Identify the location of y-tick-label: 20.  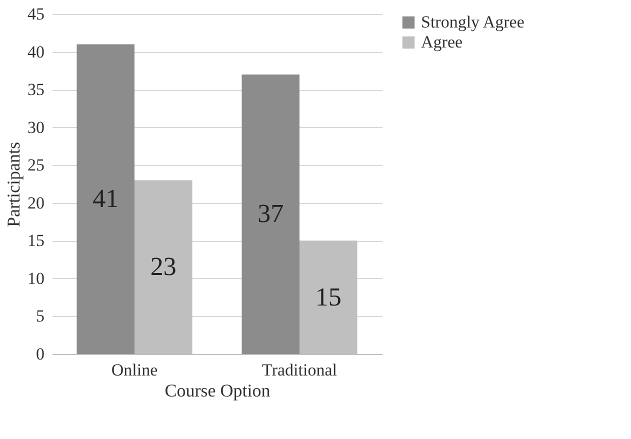
(36, 202).